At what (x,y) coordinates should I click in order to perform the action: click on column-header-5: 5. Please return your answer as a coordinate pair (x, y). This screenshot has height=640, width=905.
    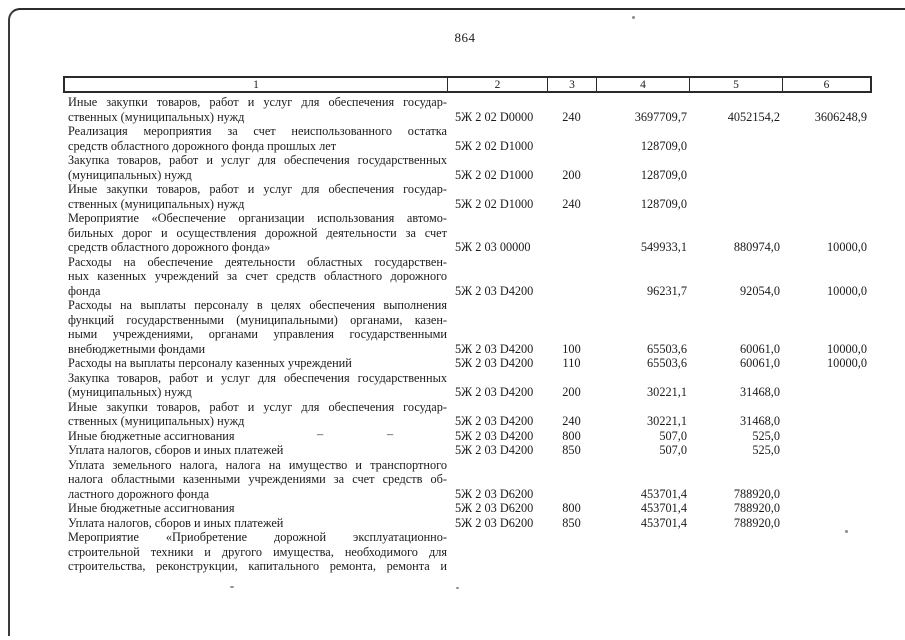
    Looking at the image, I should click on (735, 84).